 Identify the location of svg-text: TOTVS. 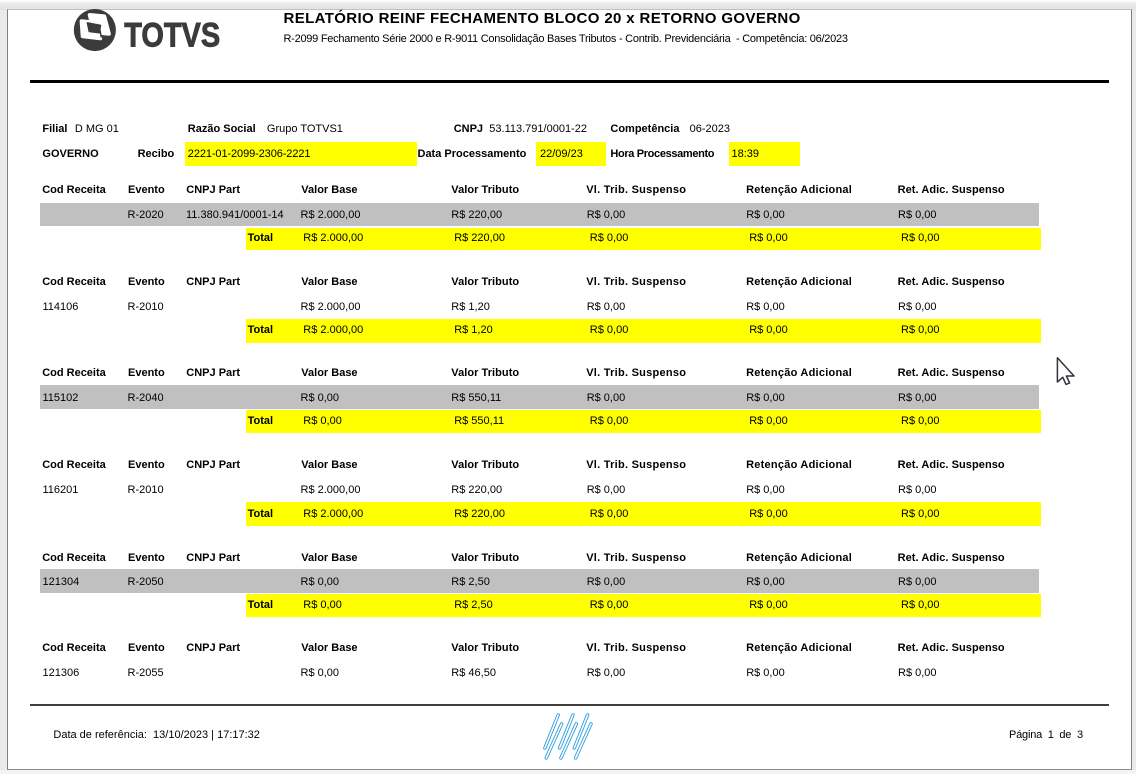
(172, 35).